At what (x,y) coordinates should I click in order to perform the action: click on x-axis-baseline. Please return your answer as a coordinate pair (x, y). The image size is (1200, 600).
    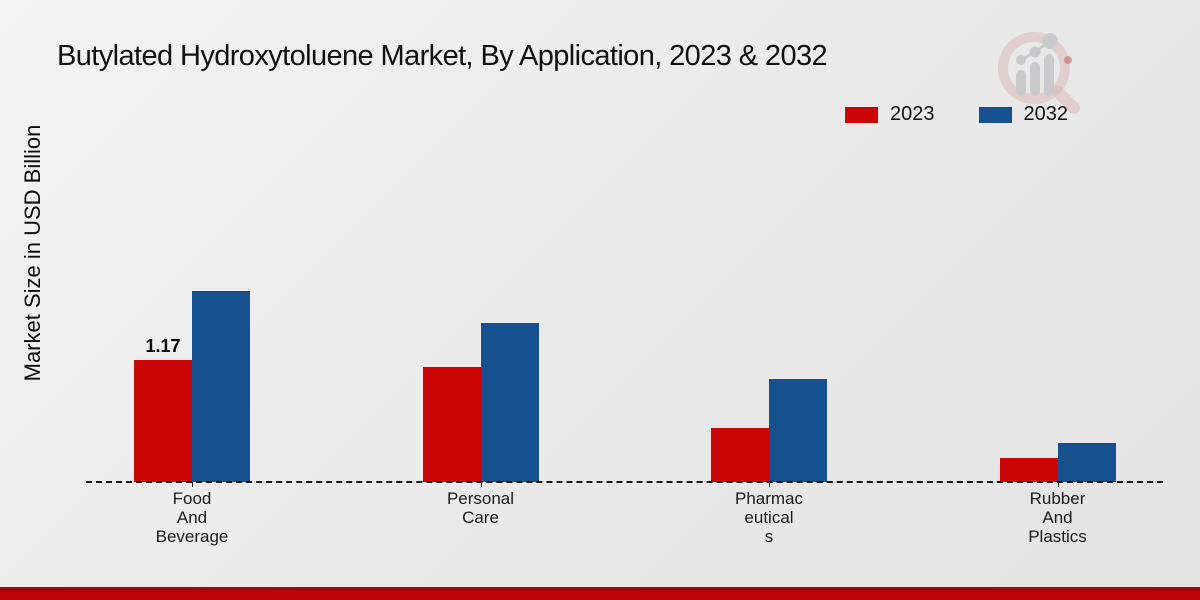
    Looking at the image, I should click on (624, 482).